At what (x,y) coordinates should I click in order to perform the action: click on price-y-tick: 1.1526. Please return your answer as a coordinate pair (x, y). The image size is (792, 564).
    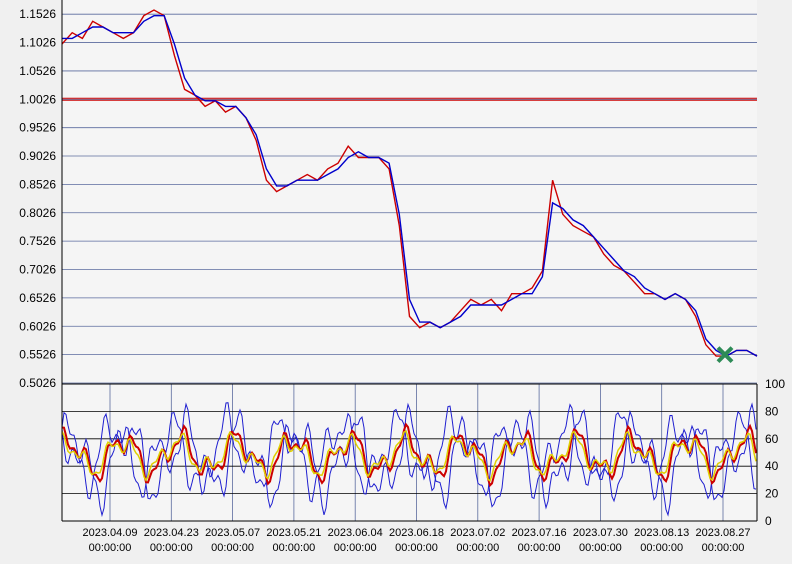
    Looking at the image, I should click on (37, 14).